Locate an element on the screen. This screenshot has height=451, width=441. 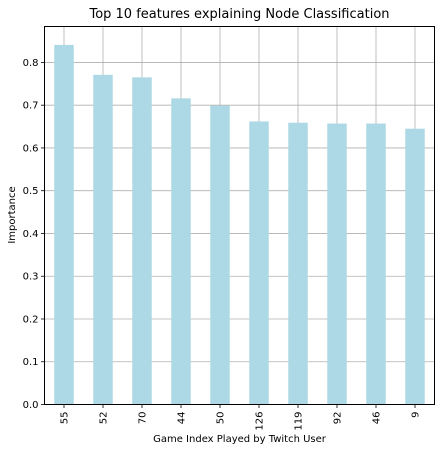
x-tick-label: 70 is located at coordinates (143, 418).